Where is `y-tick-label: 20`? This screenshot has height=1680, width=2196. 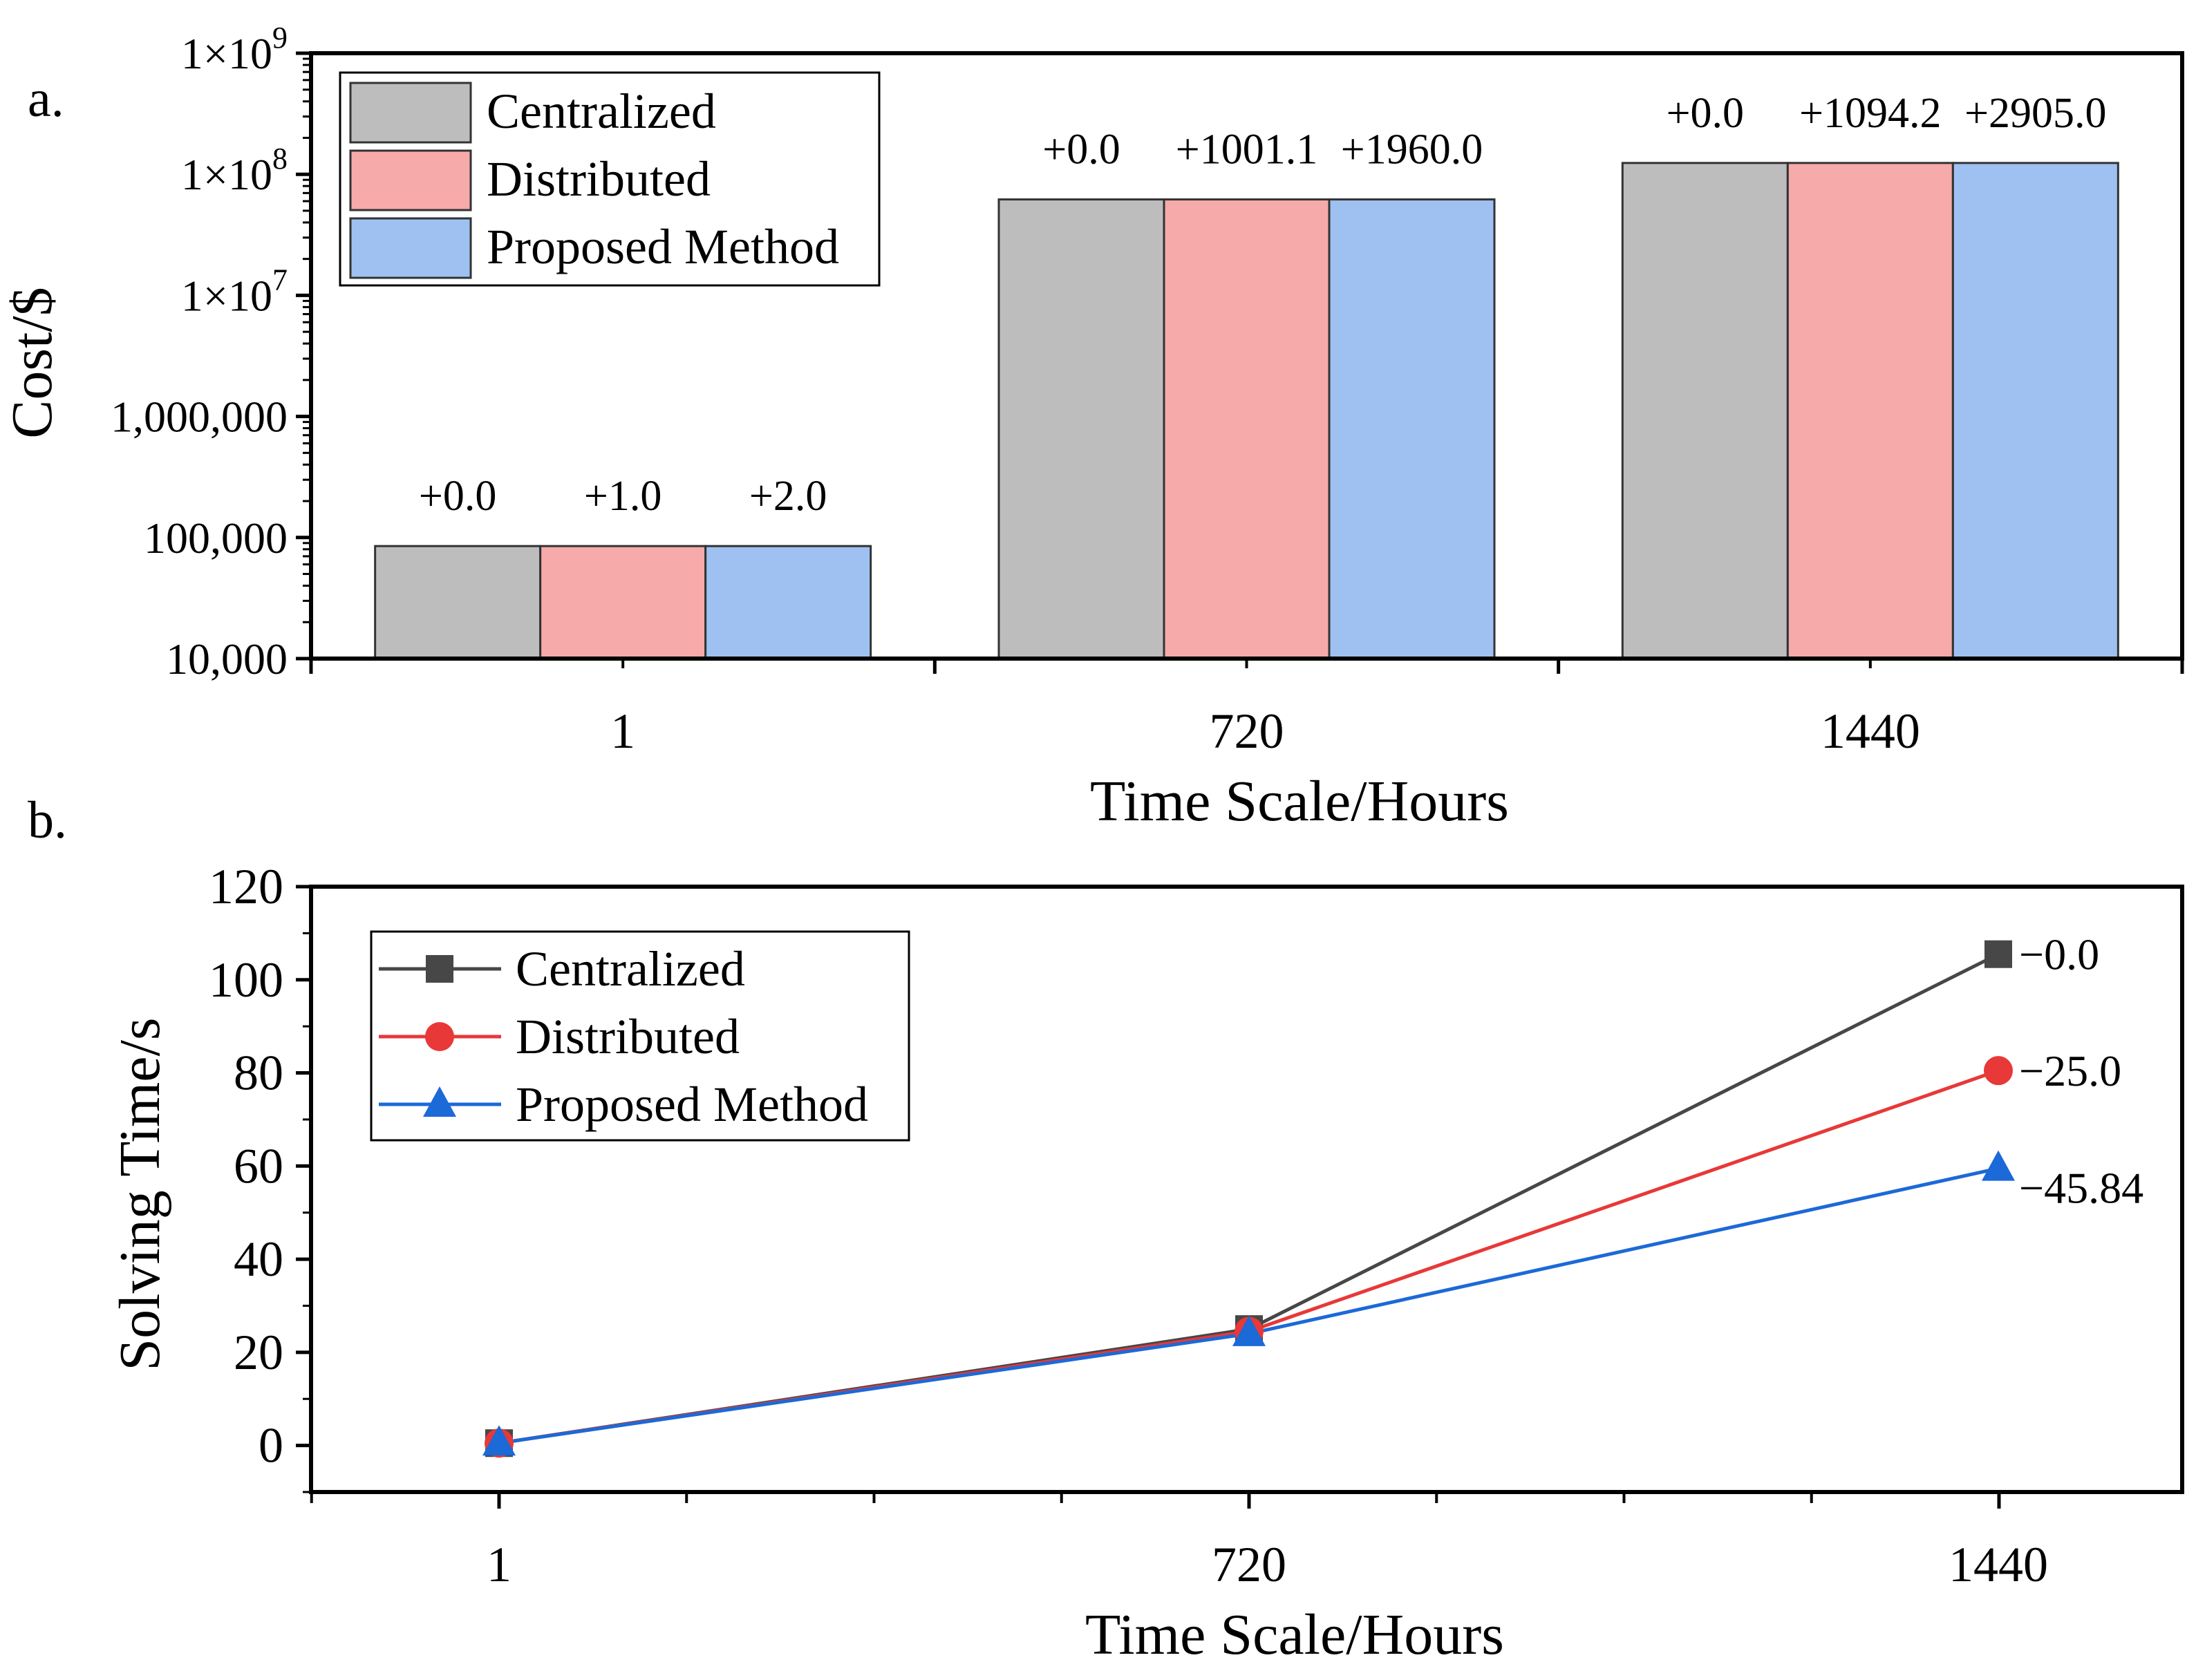
y-tick-label: 20 is located at coordinates (258, 1352).